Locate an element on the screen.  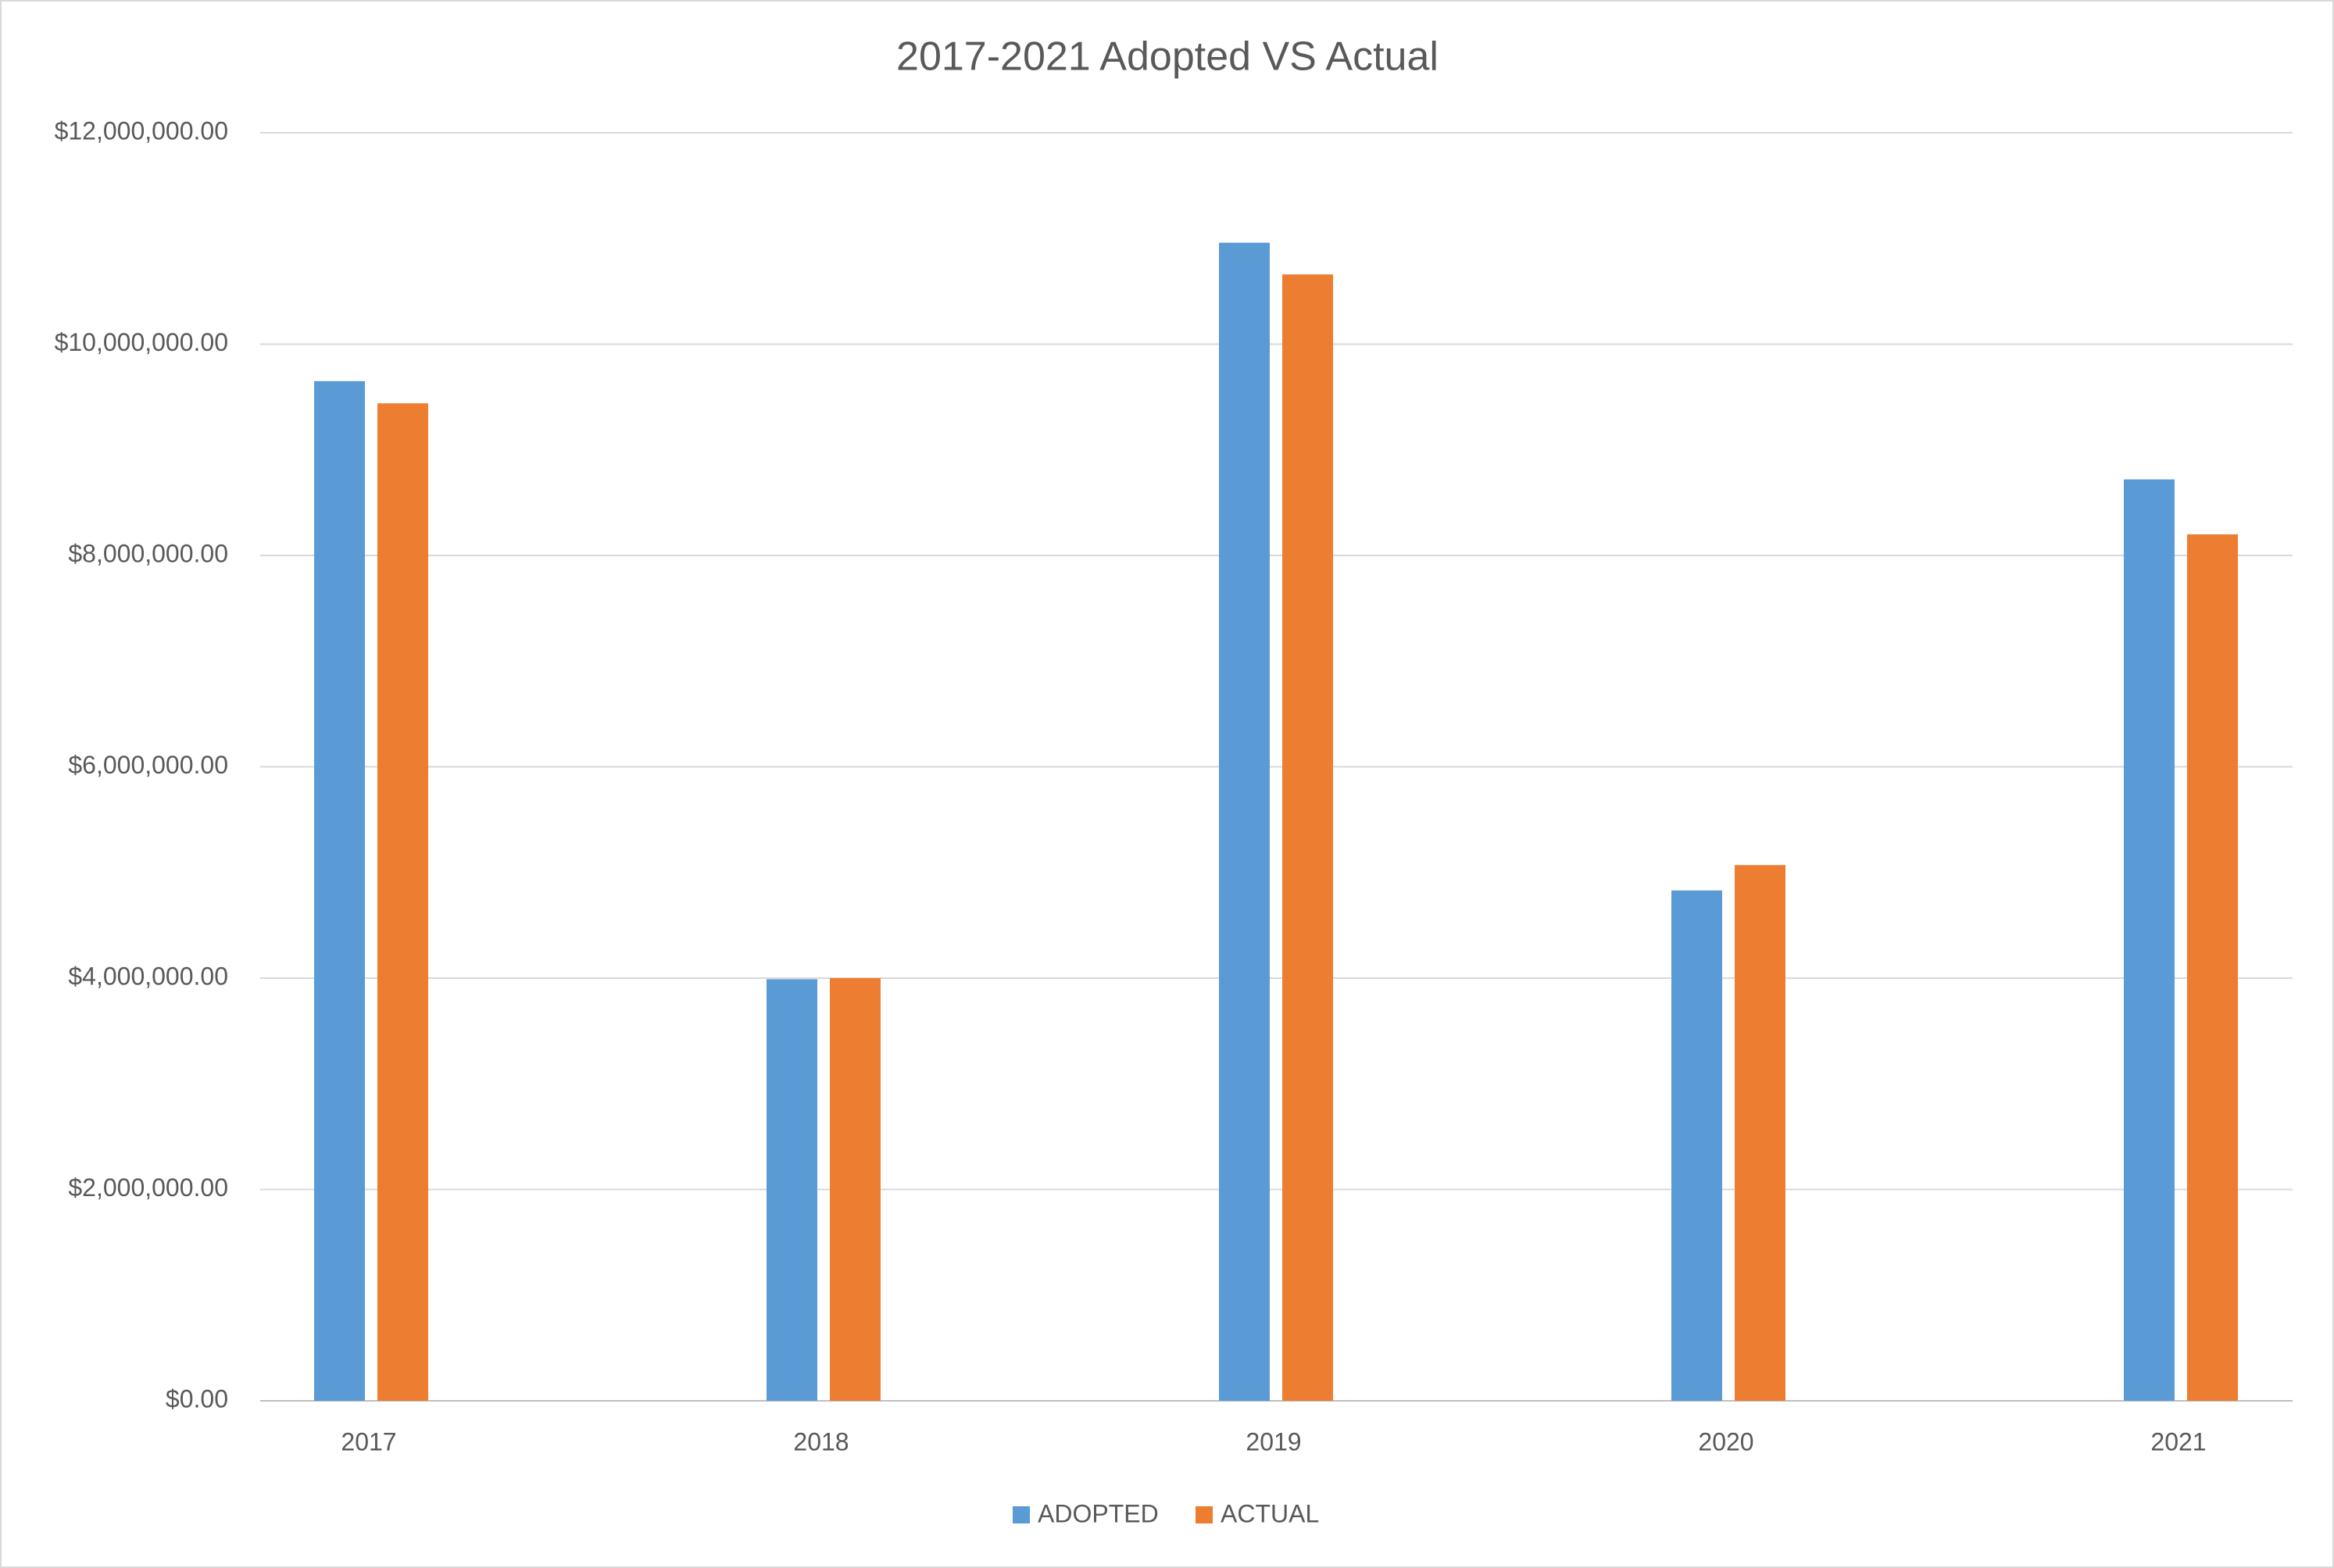
legend-label: ACTUAL is located at coordinates (1270, 1513).